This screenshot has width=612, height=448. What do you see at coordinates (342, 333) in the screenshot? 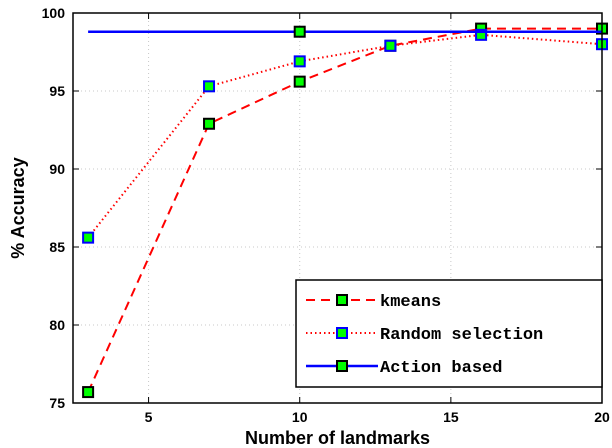
I see `legend-marker-random-selection` at bounding box center [342, 333].